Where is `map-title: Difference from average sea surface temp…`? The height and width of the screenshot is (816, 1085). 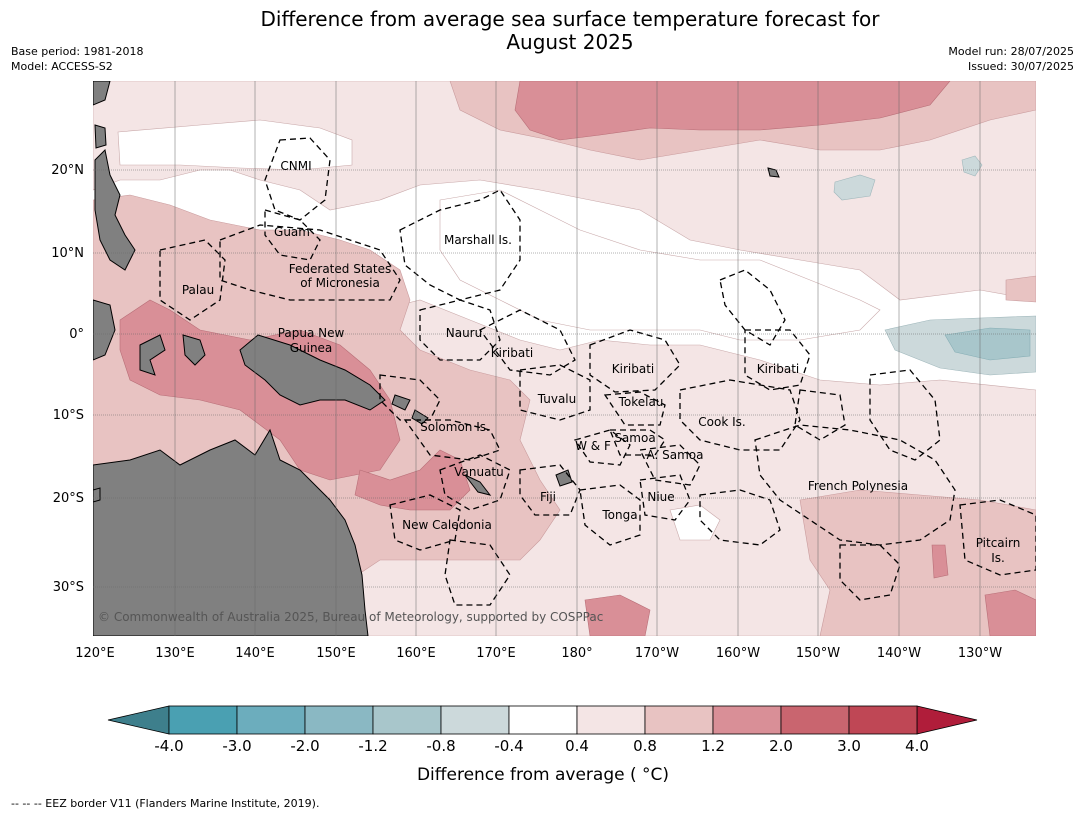 map-title: Difference from average sea surface temp… is located at coordinates (542, 31).